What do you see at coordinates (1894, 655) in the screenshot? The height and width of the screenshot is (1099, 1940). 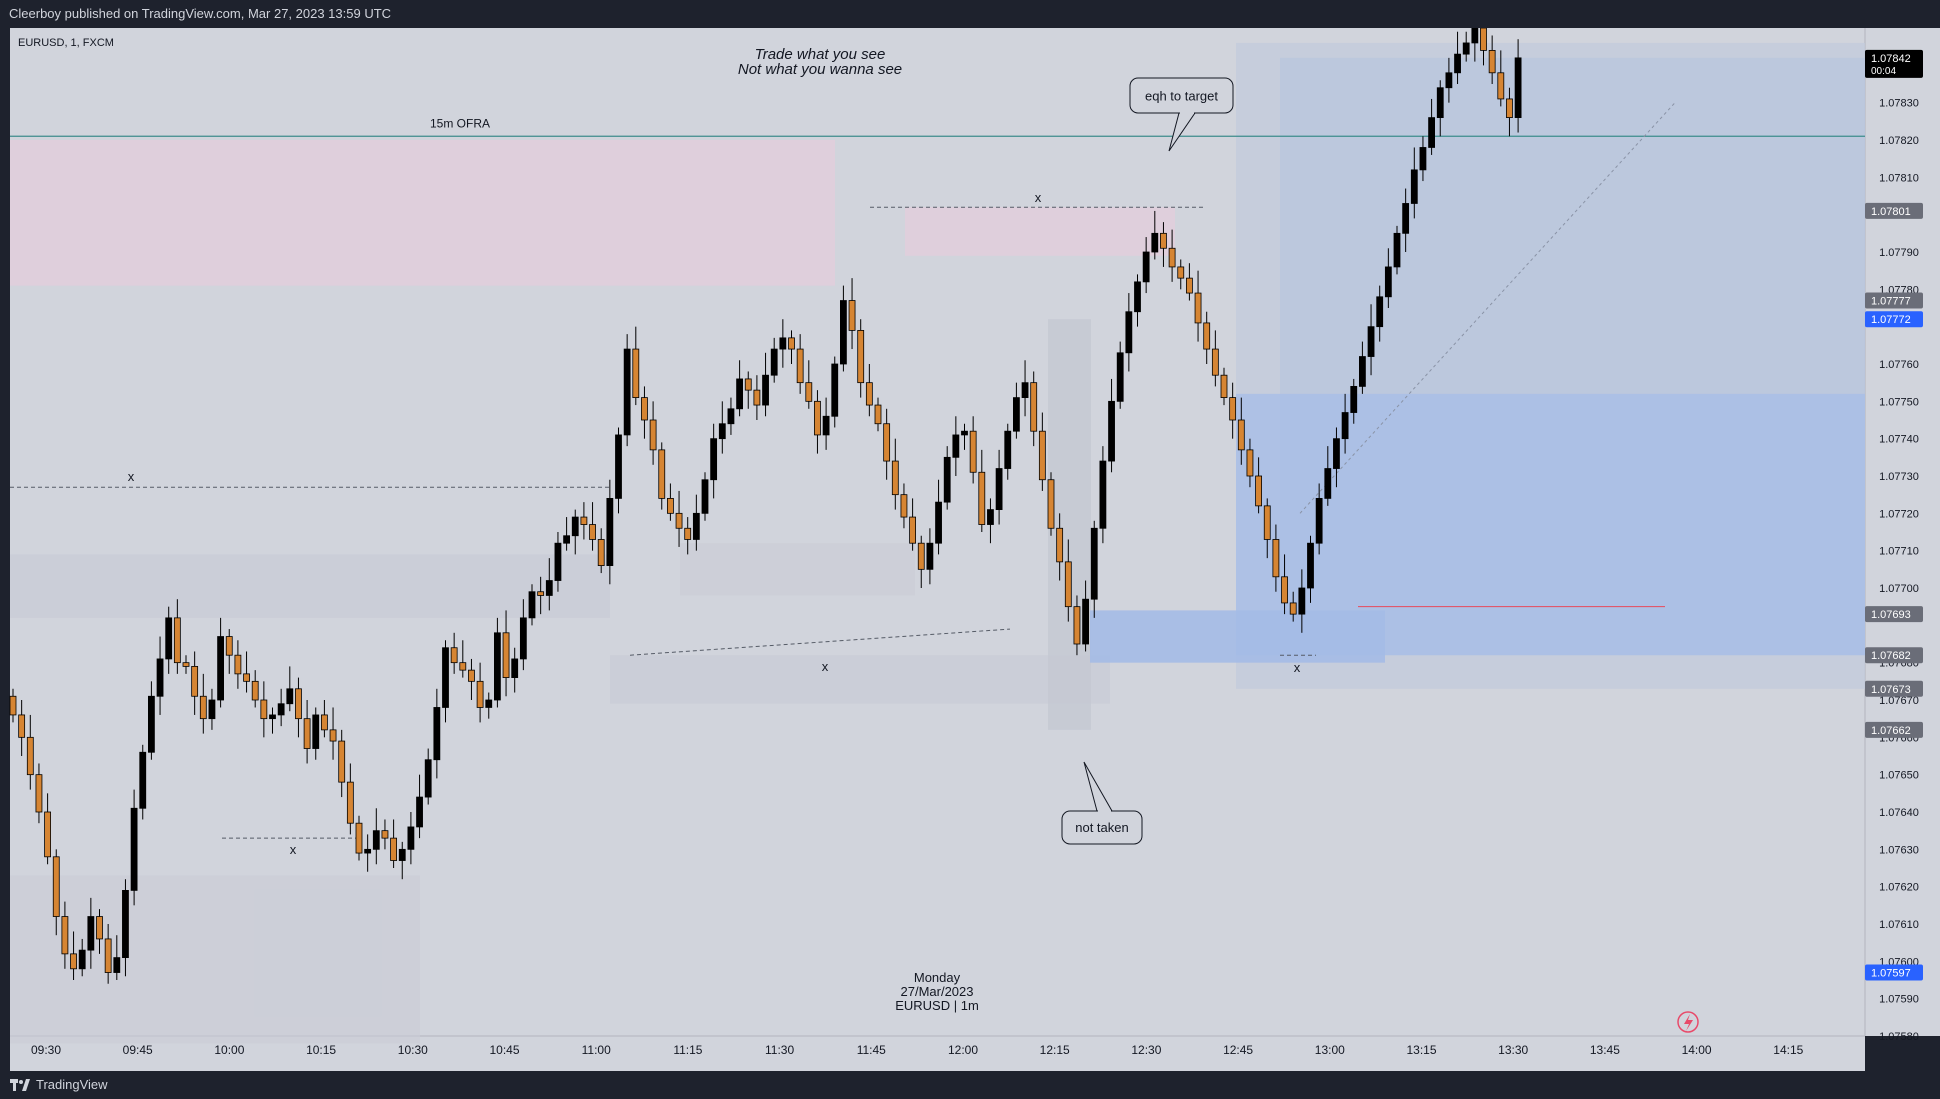 I see `price-badge: 1.07682` at bounding box center [1894, 655].